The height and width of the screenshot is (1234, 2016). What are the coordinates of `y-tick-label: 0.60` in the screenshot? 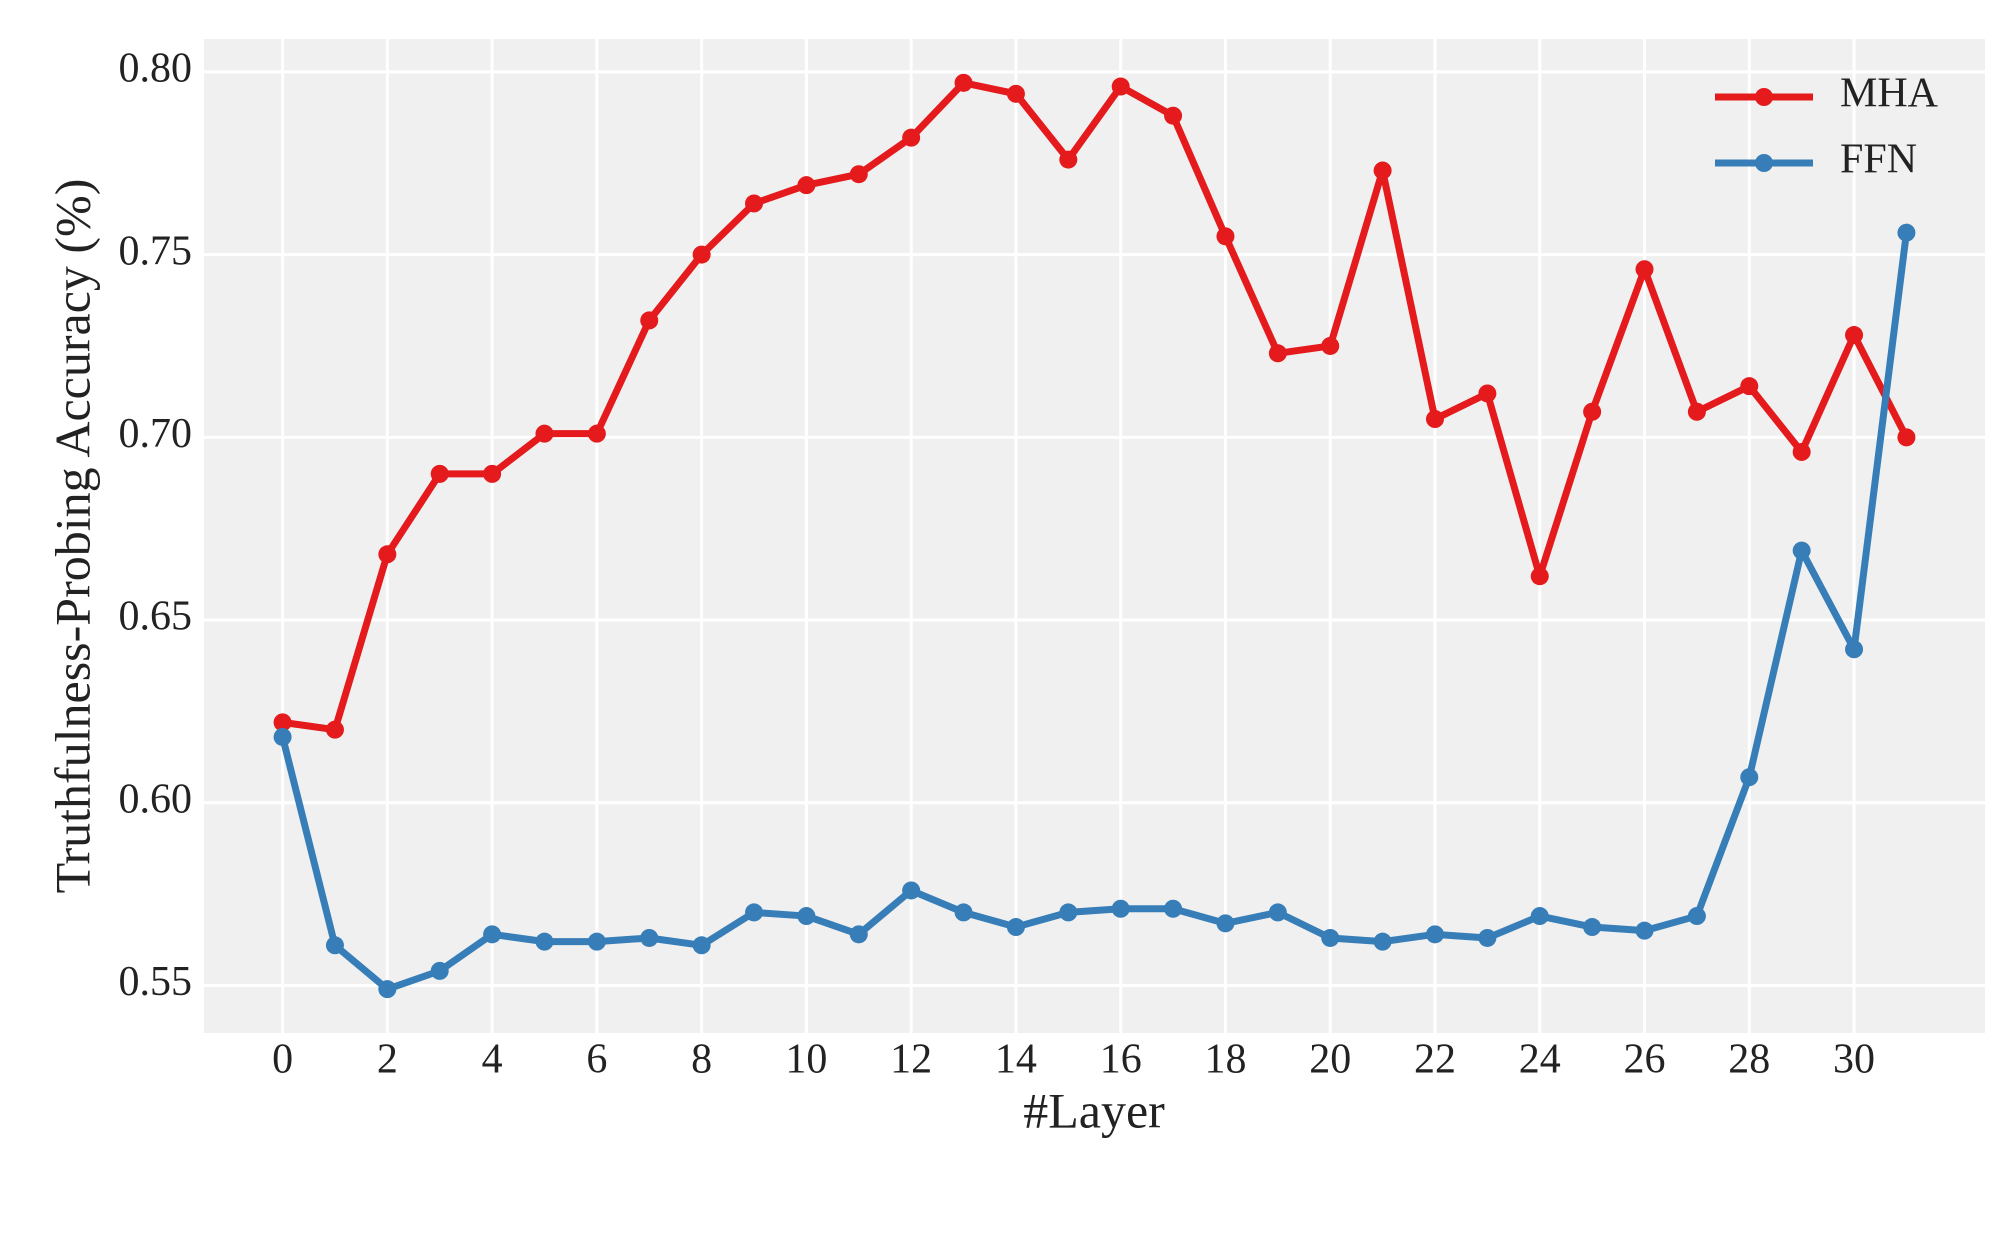 It's located at (156, 799).